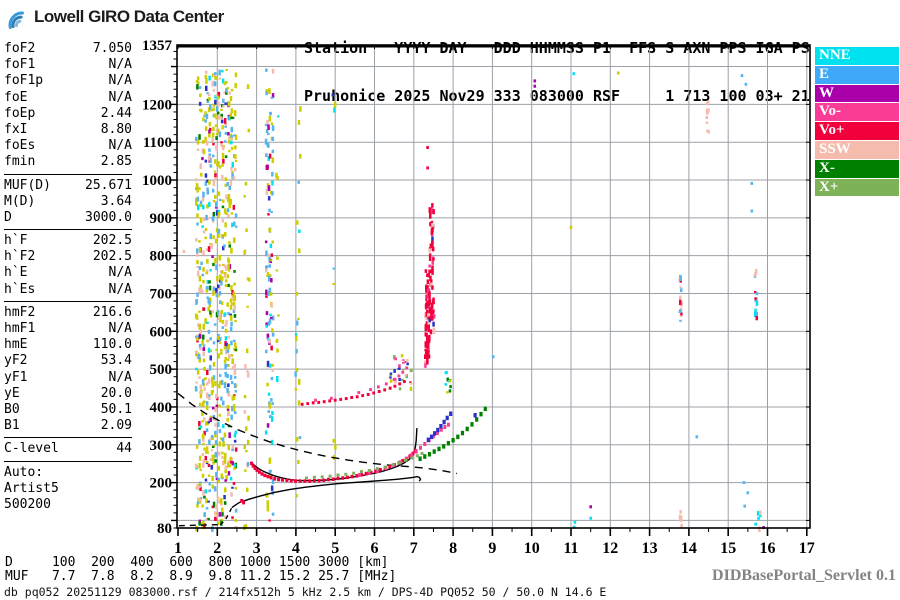  I want to click on param-label: foF2, so click(20, 48).